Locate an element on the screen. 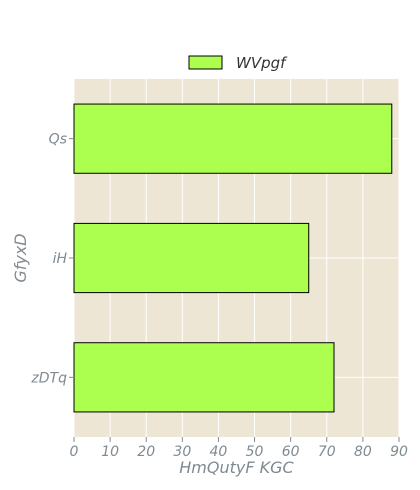 The height and width of the screenshot is (490, 420). x-tick-label: 30 is located at coordinates (182, 452).